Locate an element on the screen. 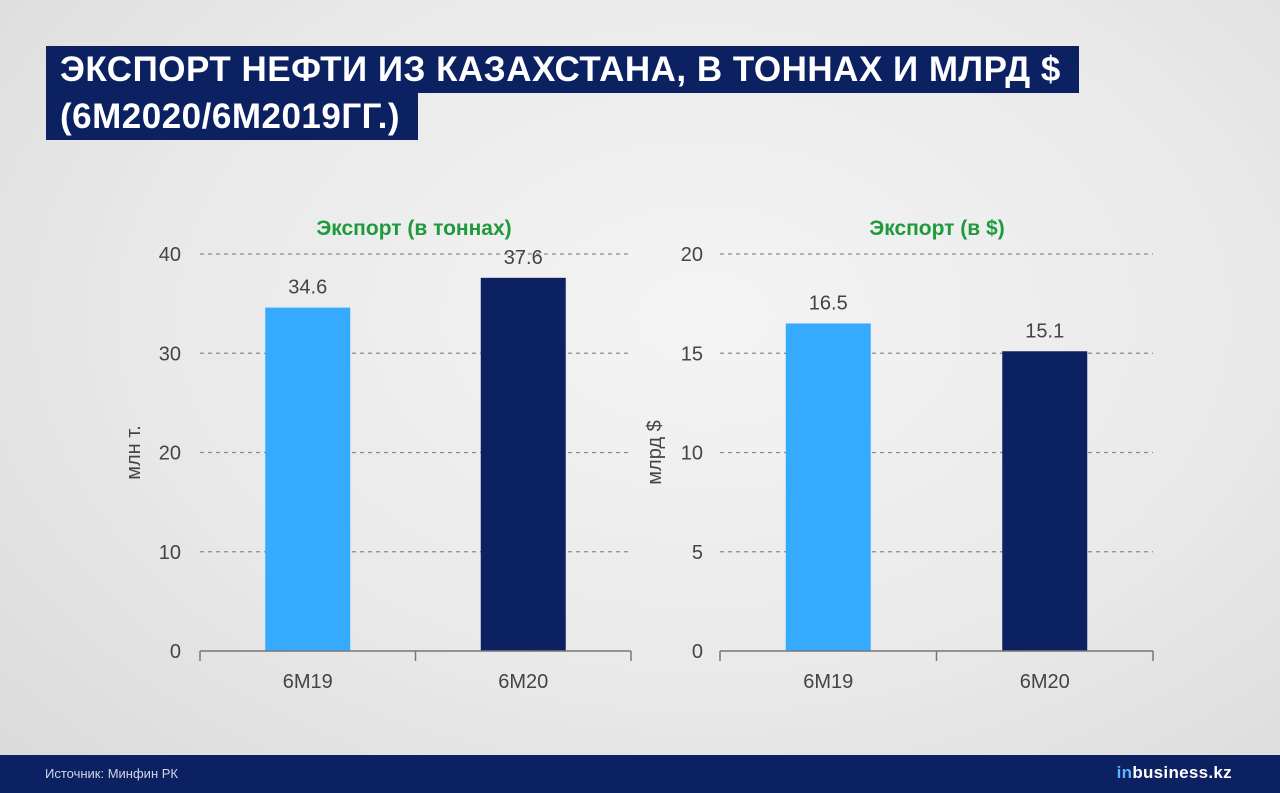  y-tick-label: 15 is located at coordinates (692, 354).